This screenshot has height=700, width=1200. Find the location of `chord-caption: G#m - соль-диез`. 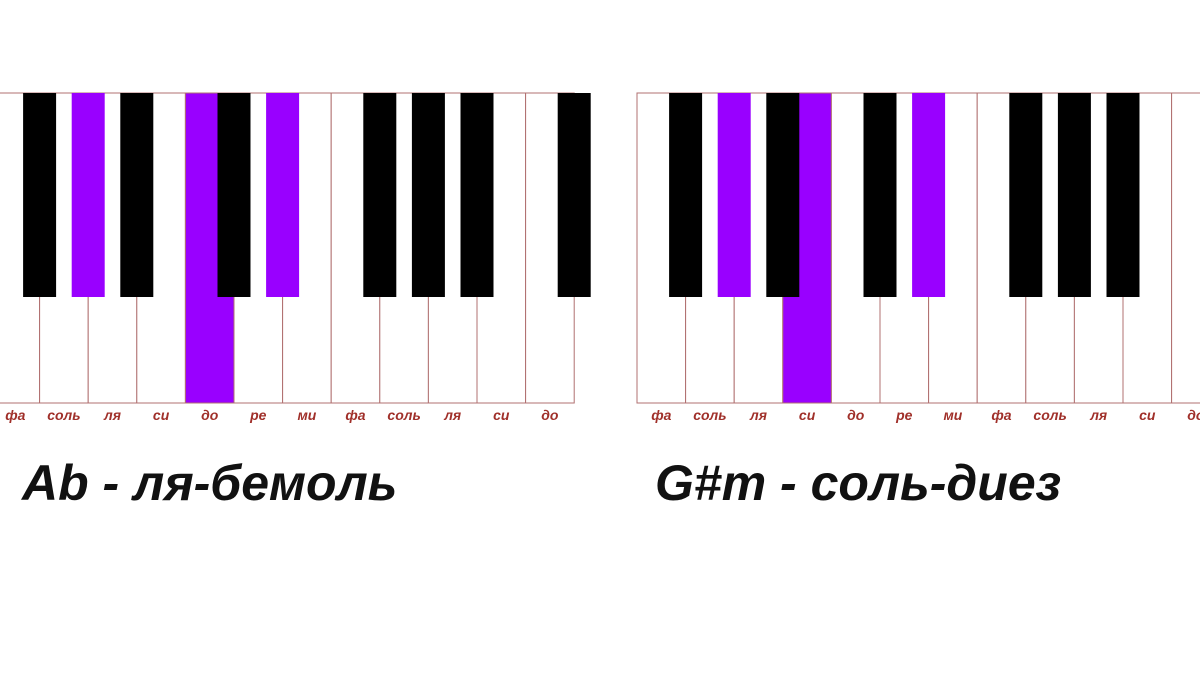

chord-caption: G#m - соль-диез is located at coordinates (858, 483).